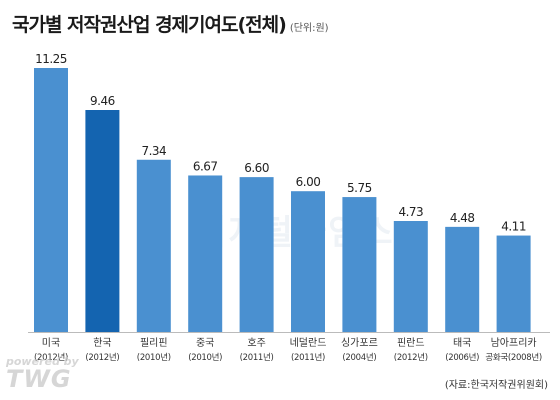 The image size is (560, 400). What do you see at coordinates (205, 343) in the screenshot?
I see `category-label-3: 중국` at bounding box center [205, 343].